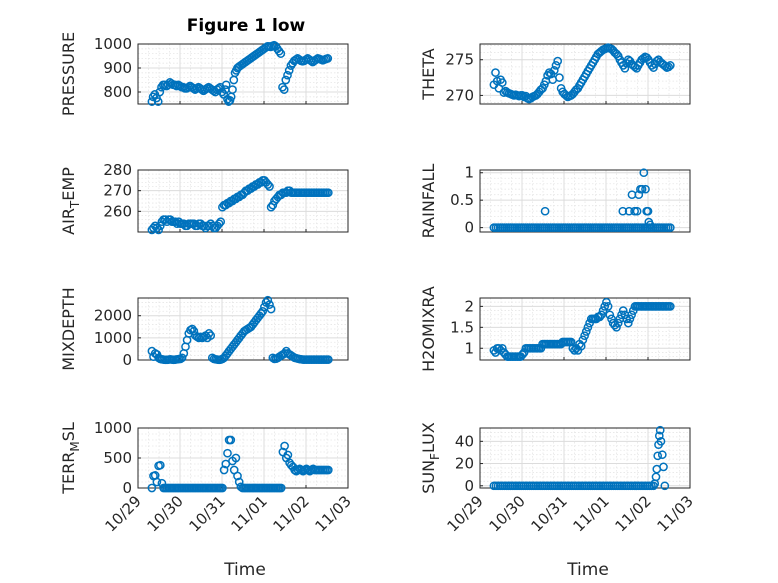 This screenshot has height=583, width=778. I want to click on y-tick-label: 500, so click(117, 458).